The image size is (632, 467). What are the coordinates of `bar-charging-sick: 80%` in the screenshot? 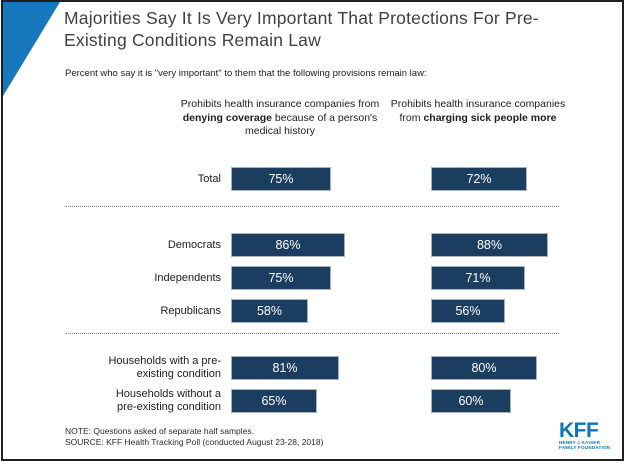 It's located at (484, 368).